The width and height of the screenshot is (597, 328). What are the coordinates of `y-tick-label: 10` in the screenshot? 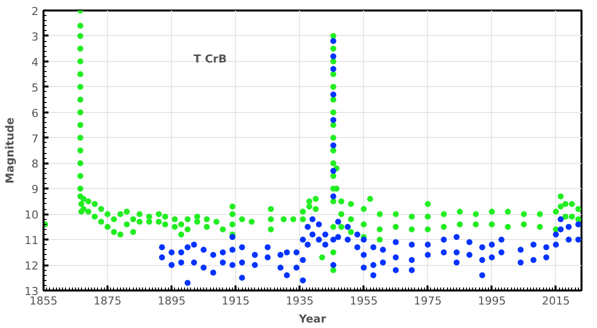 It's located at (31, 215).